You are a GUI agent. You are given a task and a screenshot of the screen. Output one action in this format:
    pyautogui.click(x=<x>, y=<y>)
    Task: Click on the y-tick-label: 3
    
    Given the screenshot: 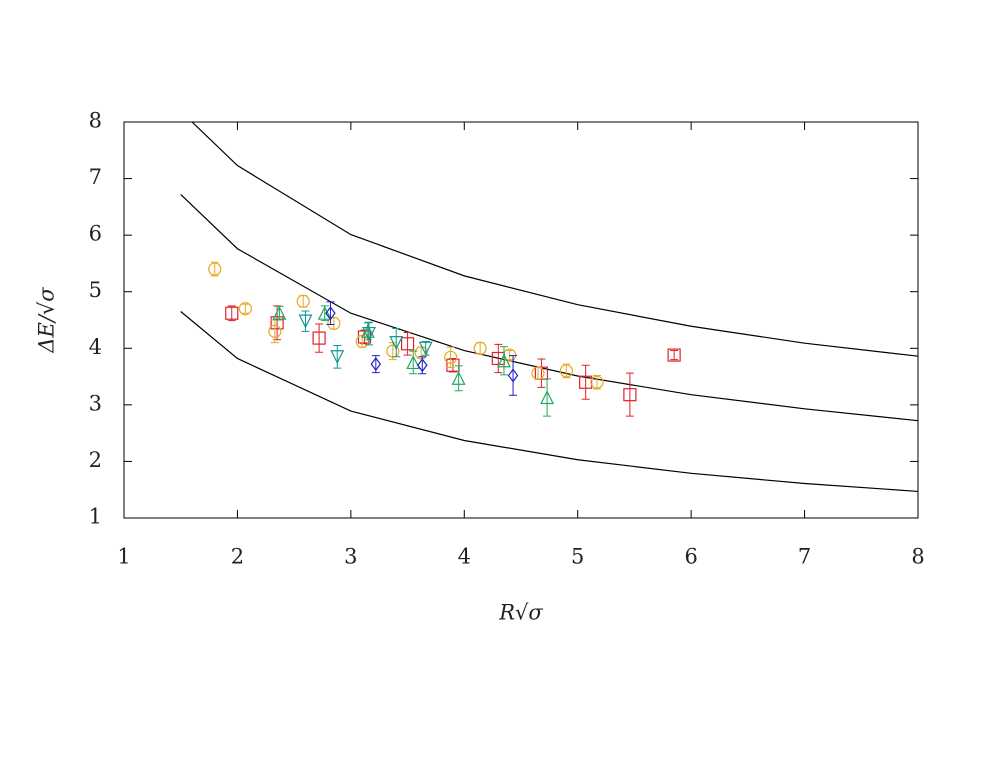 What is the action you would take?
    pyautogui.click(x=95, y=403)
    